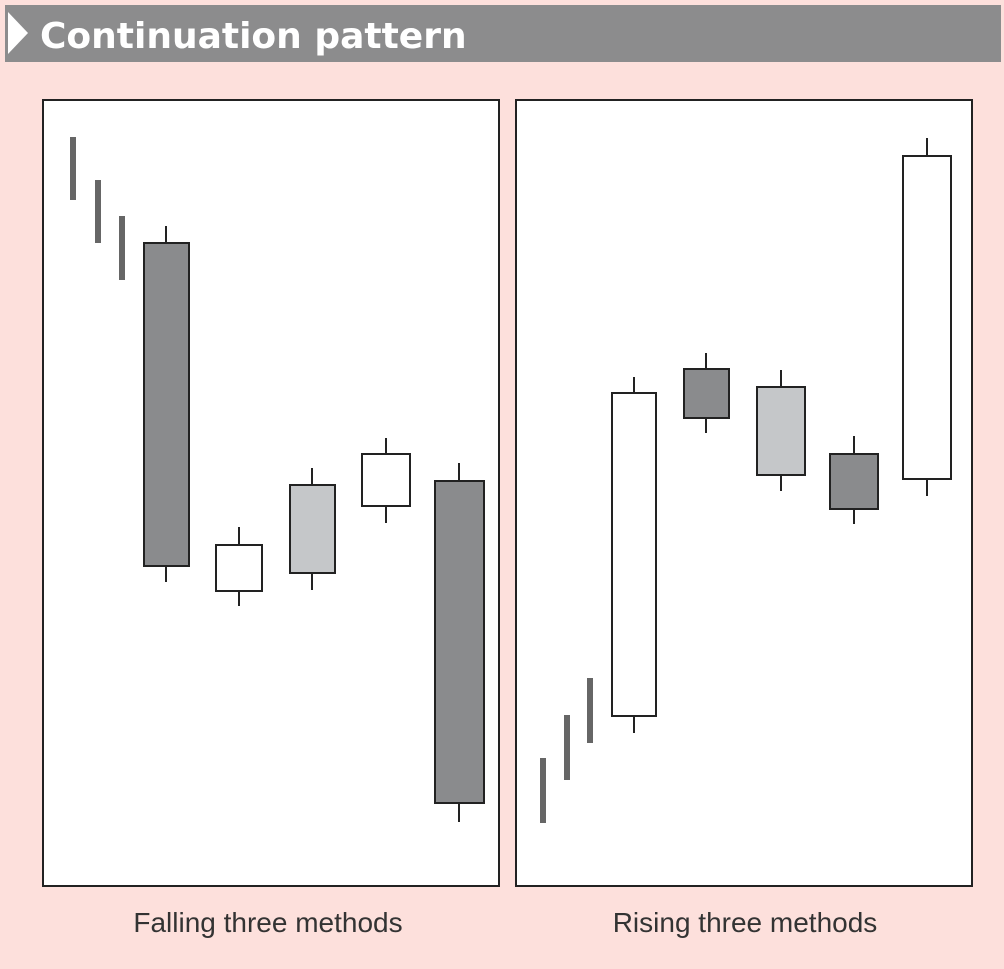 Image resolution: width=1004 pixels, height=969 pixels. Describe the element at coordinates (503, 33) in the screenshot. I see `title-bar` at that location.